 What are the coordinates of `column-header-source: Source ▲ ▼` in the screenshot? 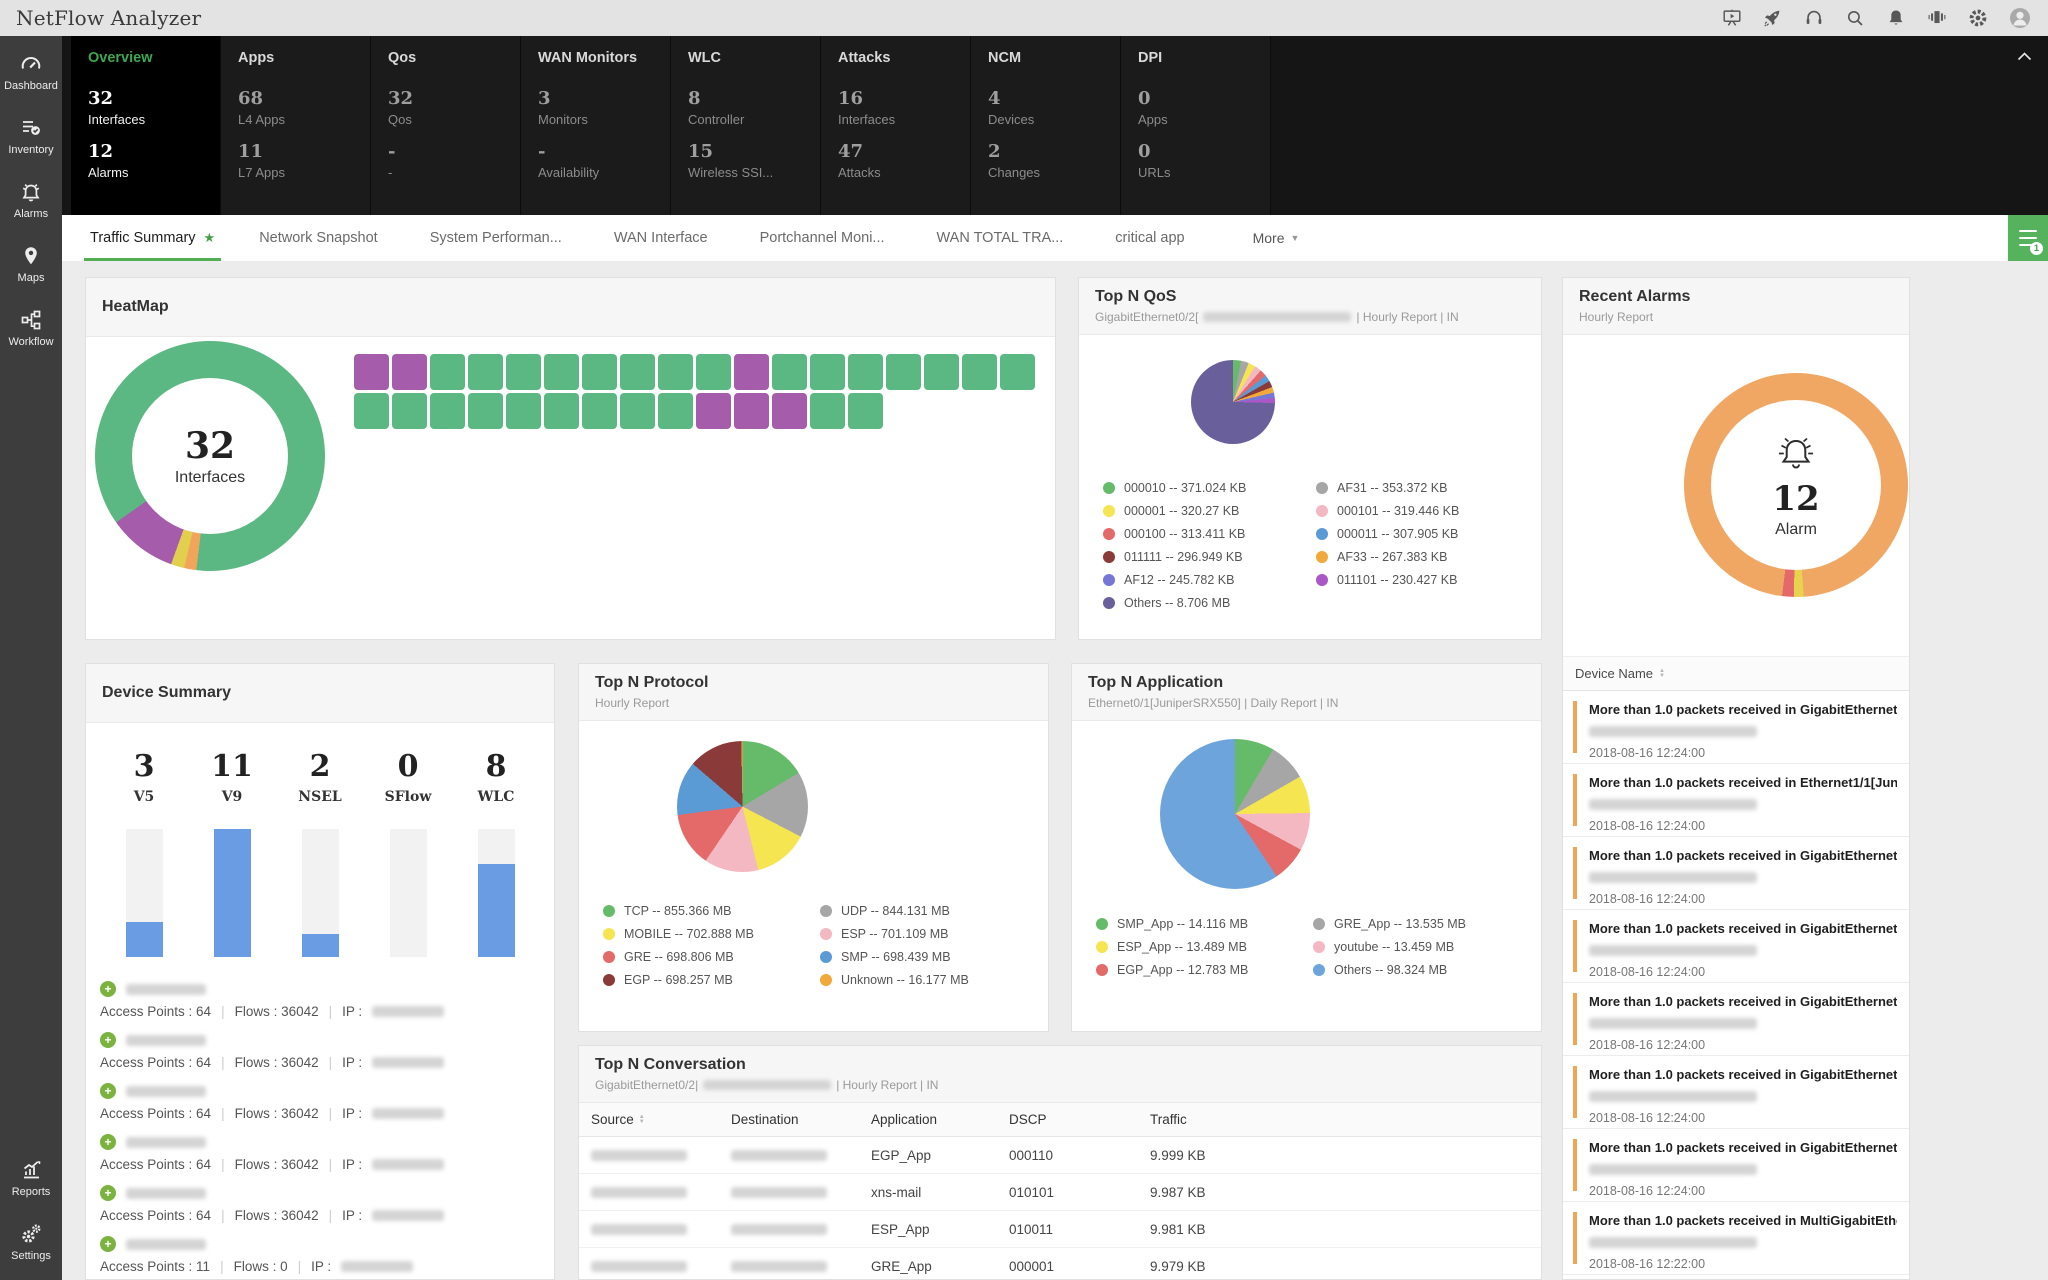 It's located at (618, 1119).